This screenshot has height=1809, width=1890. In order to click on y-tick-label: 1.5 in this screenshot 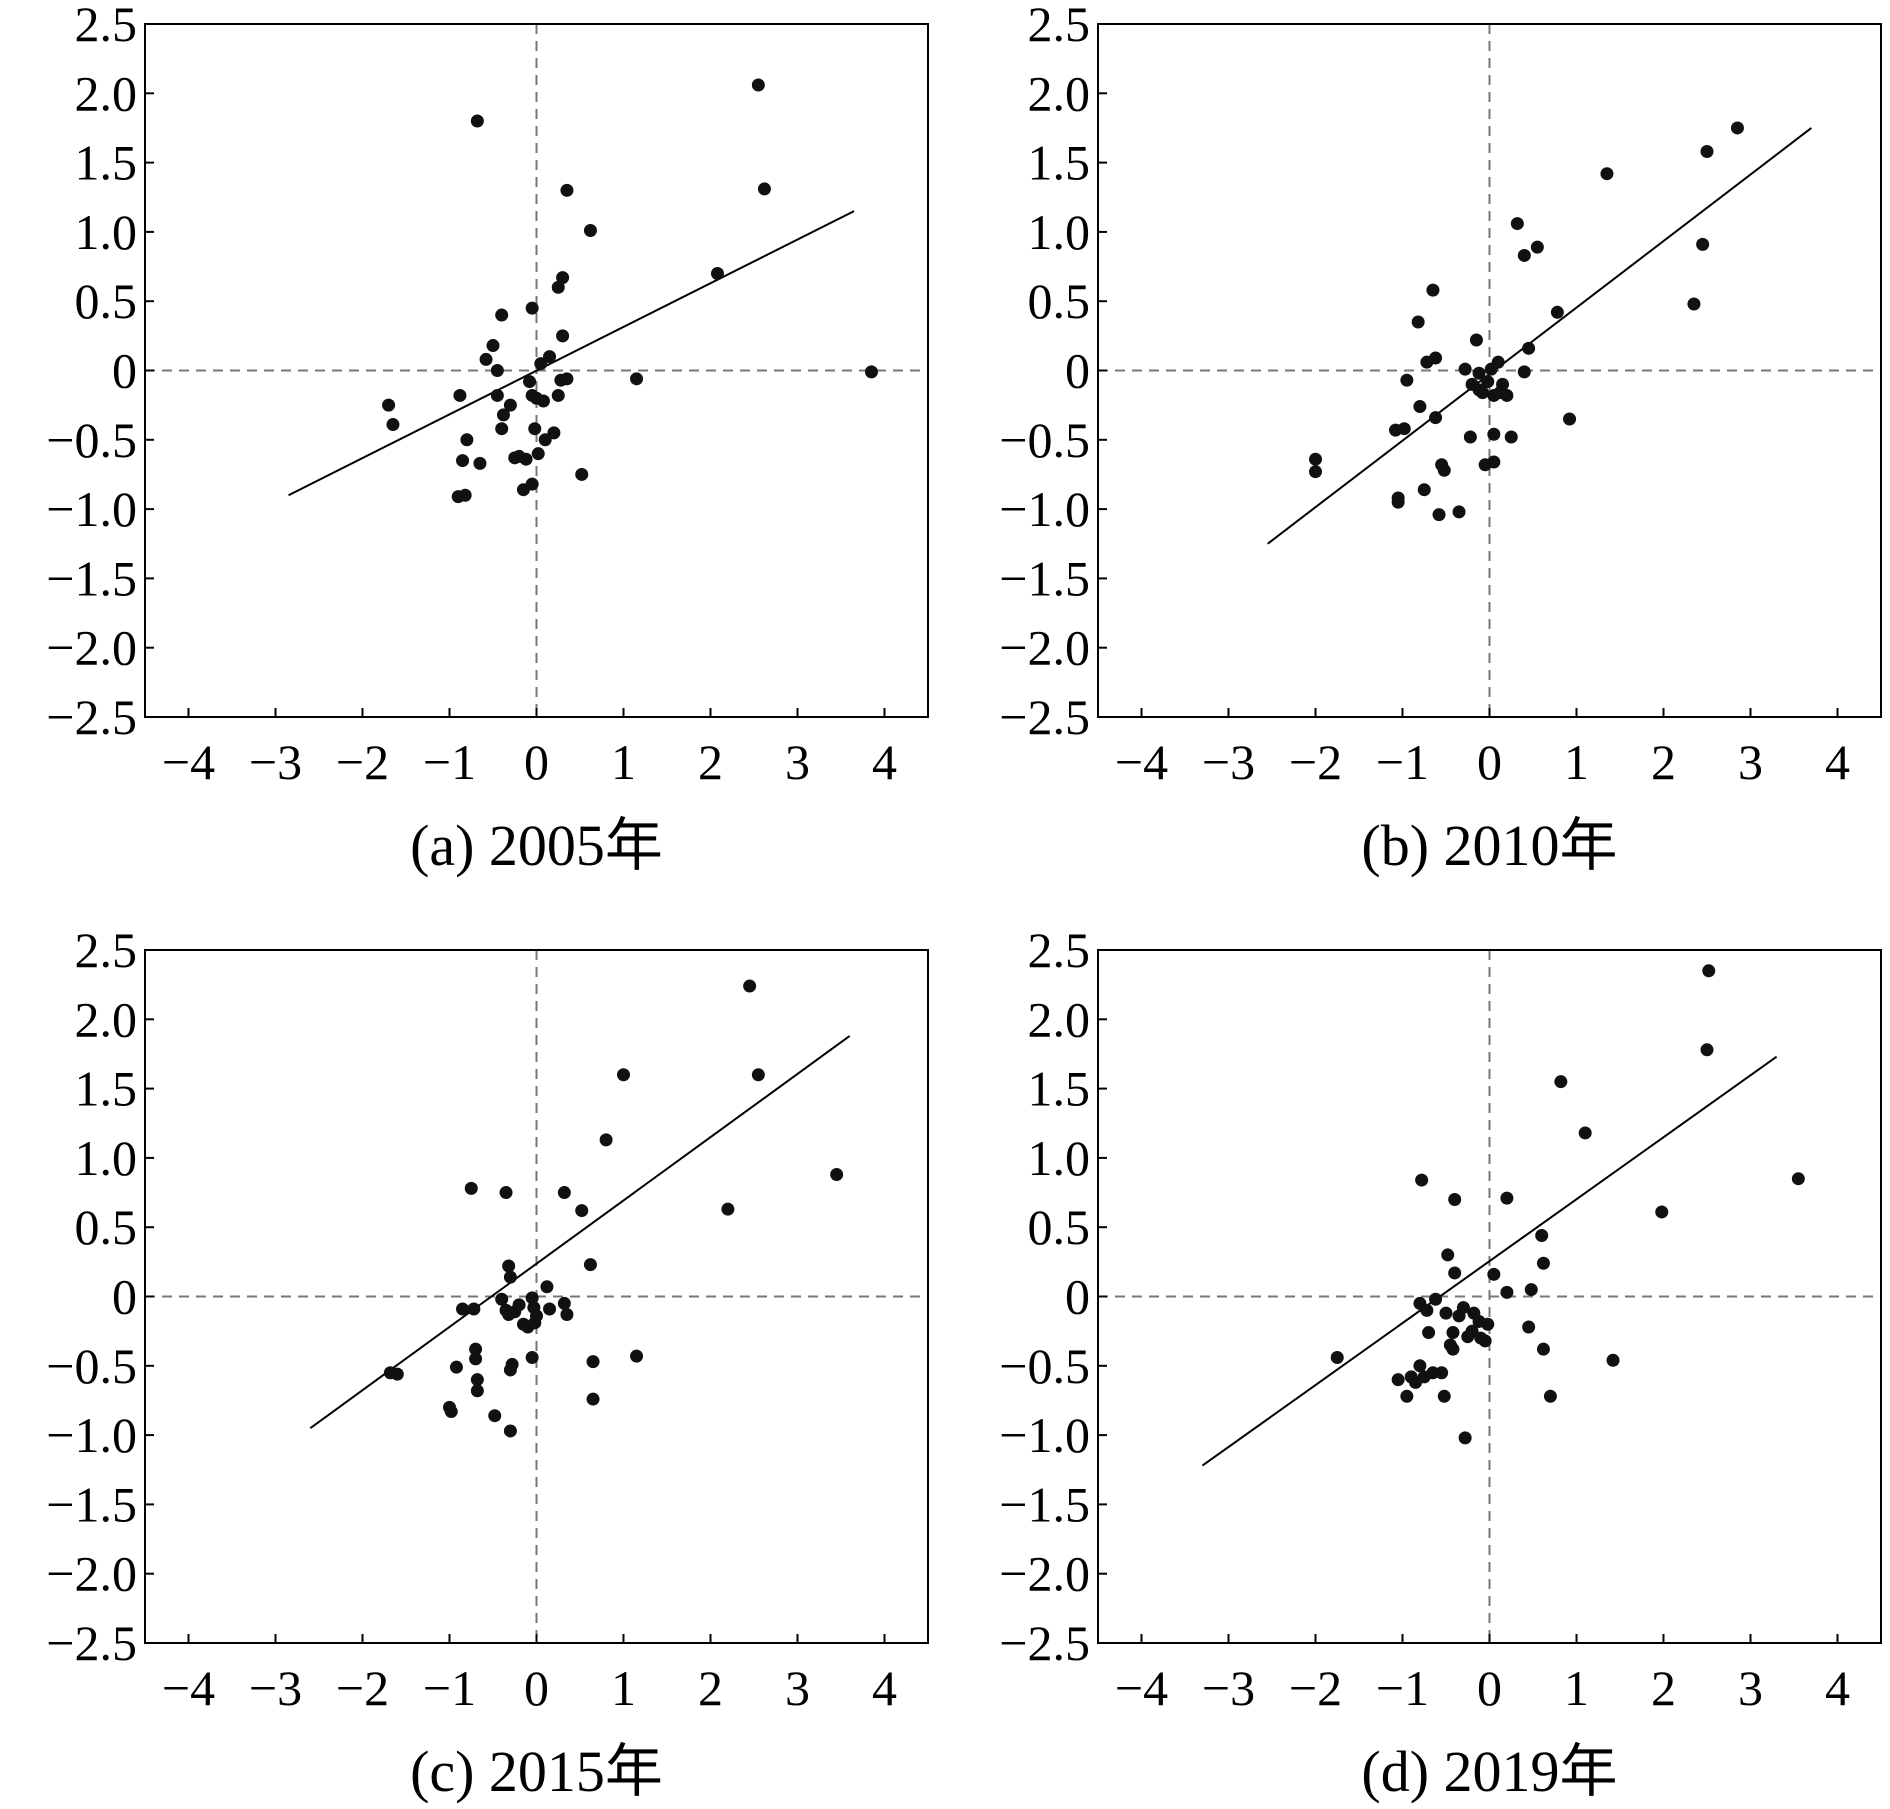, I will do `click(106, 163)`.